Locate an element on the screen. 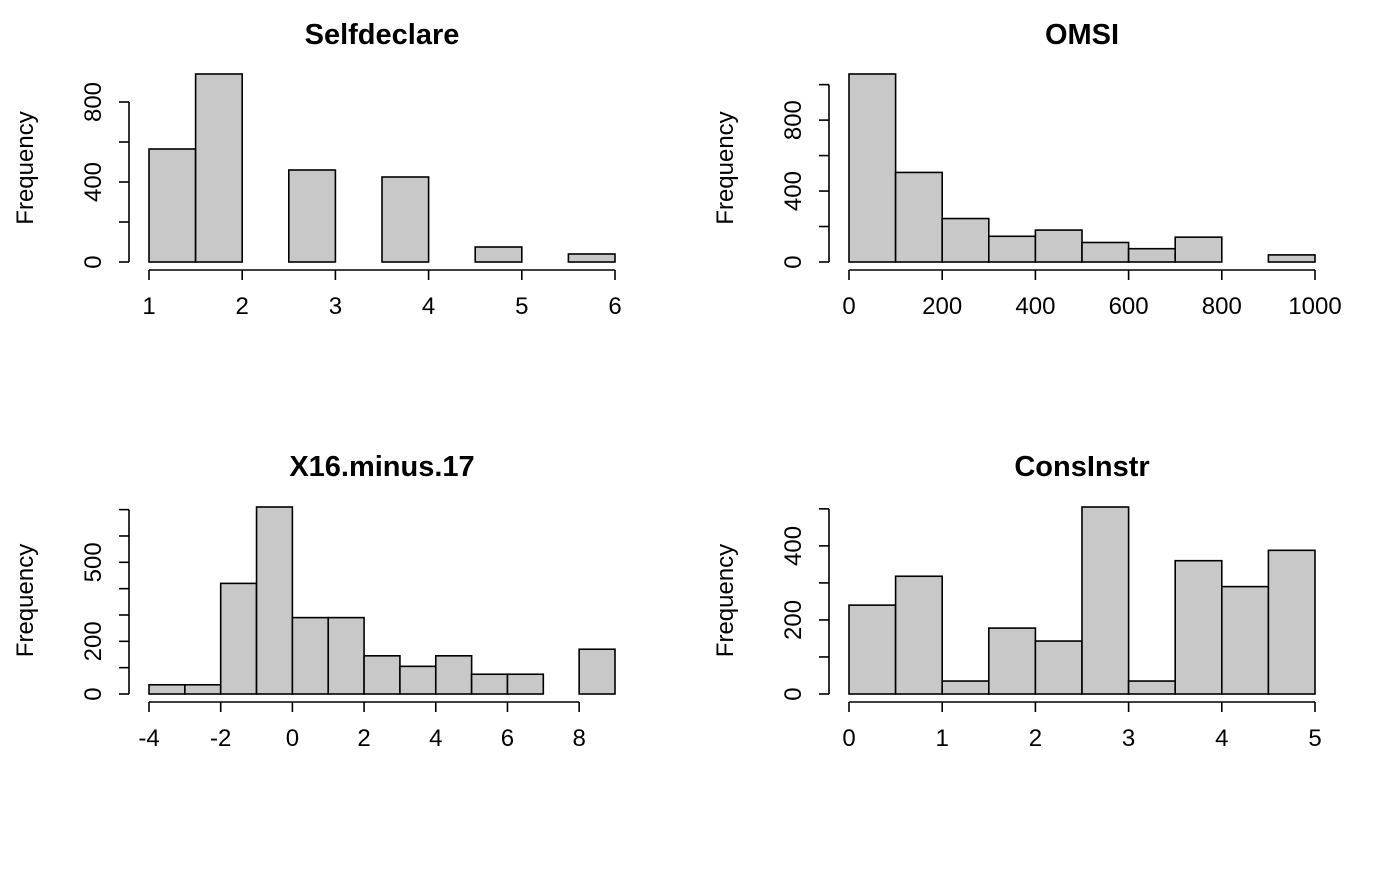 The height and width of the screenshot is (870, 1400). y-axis: 0 200 400 is located at coordinates (805, 604).